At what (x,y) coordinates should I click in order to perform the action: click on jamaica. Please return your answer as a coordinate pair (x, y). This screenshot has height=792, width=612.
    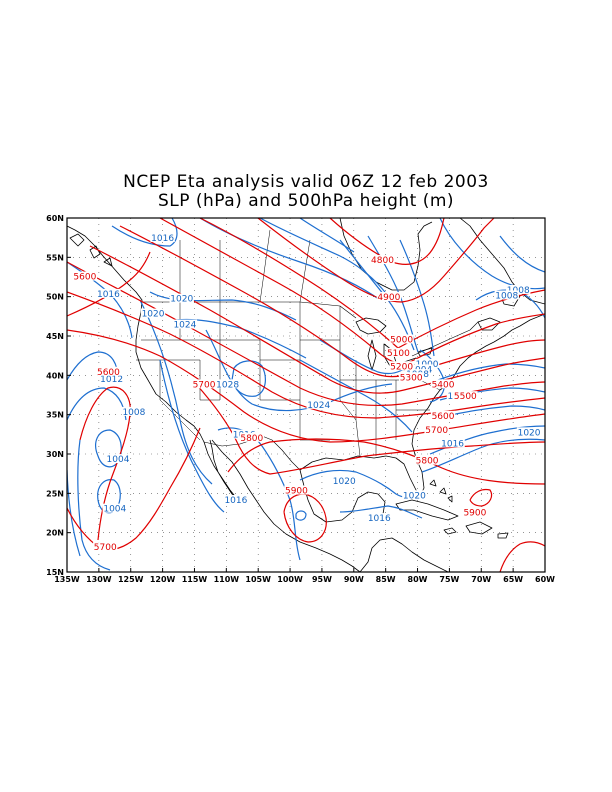
    Looking at the image, I should click on (450, 531).